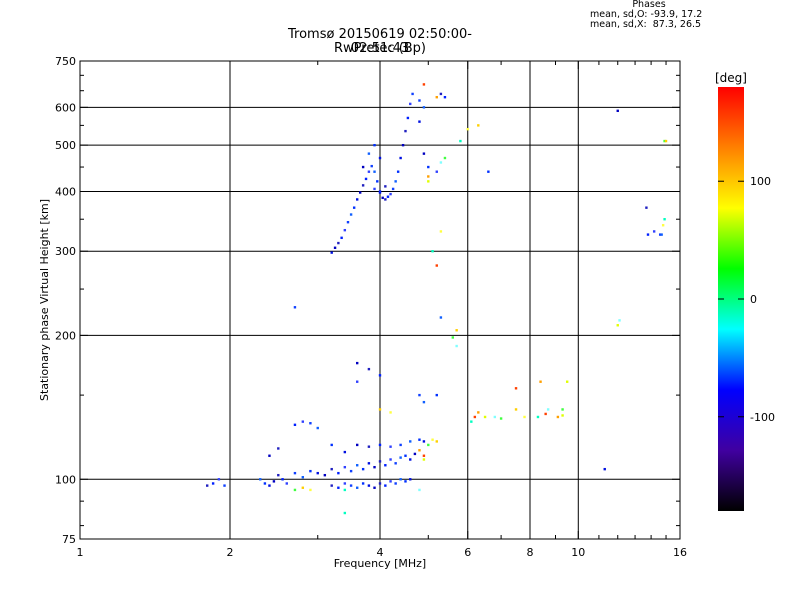 This screenshot has width=800, height=600. I want to click on colorbar: [deg] 100 0 -100, so click(745, 291).